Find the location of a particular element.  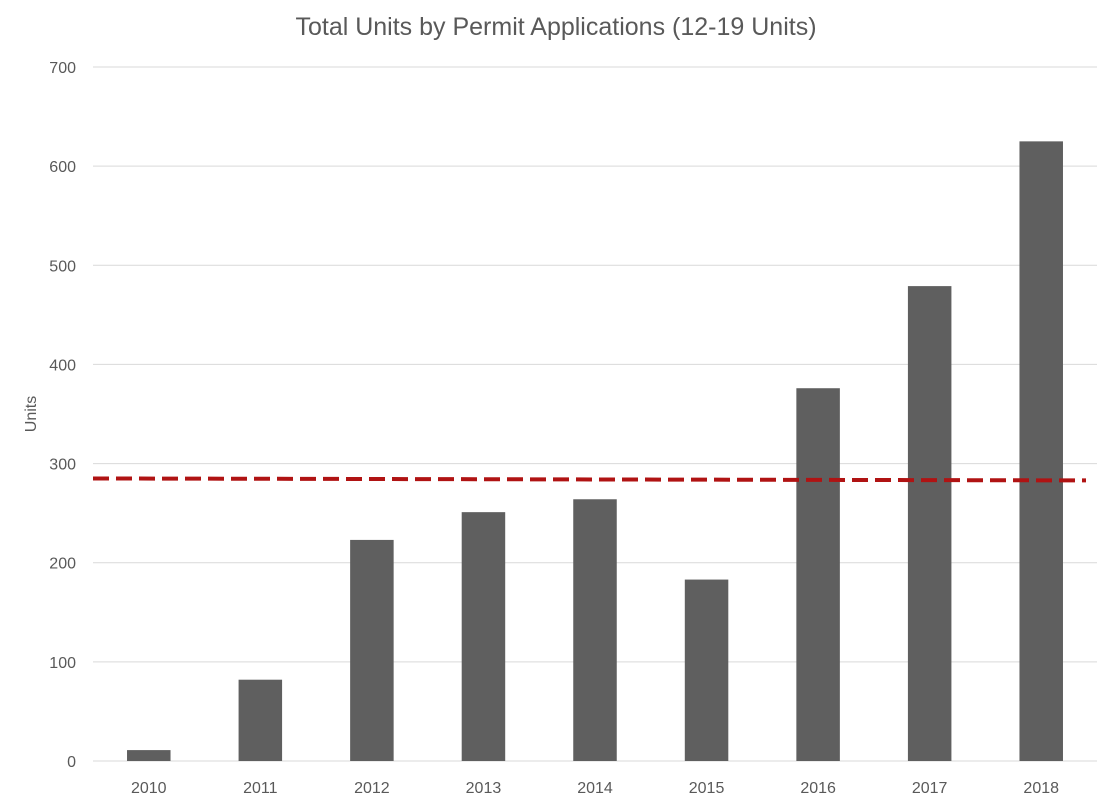

x-tick-label: 2014 is located at coordinates (595, 788).